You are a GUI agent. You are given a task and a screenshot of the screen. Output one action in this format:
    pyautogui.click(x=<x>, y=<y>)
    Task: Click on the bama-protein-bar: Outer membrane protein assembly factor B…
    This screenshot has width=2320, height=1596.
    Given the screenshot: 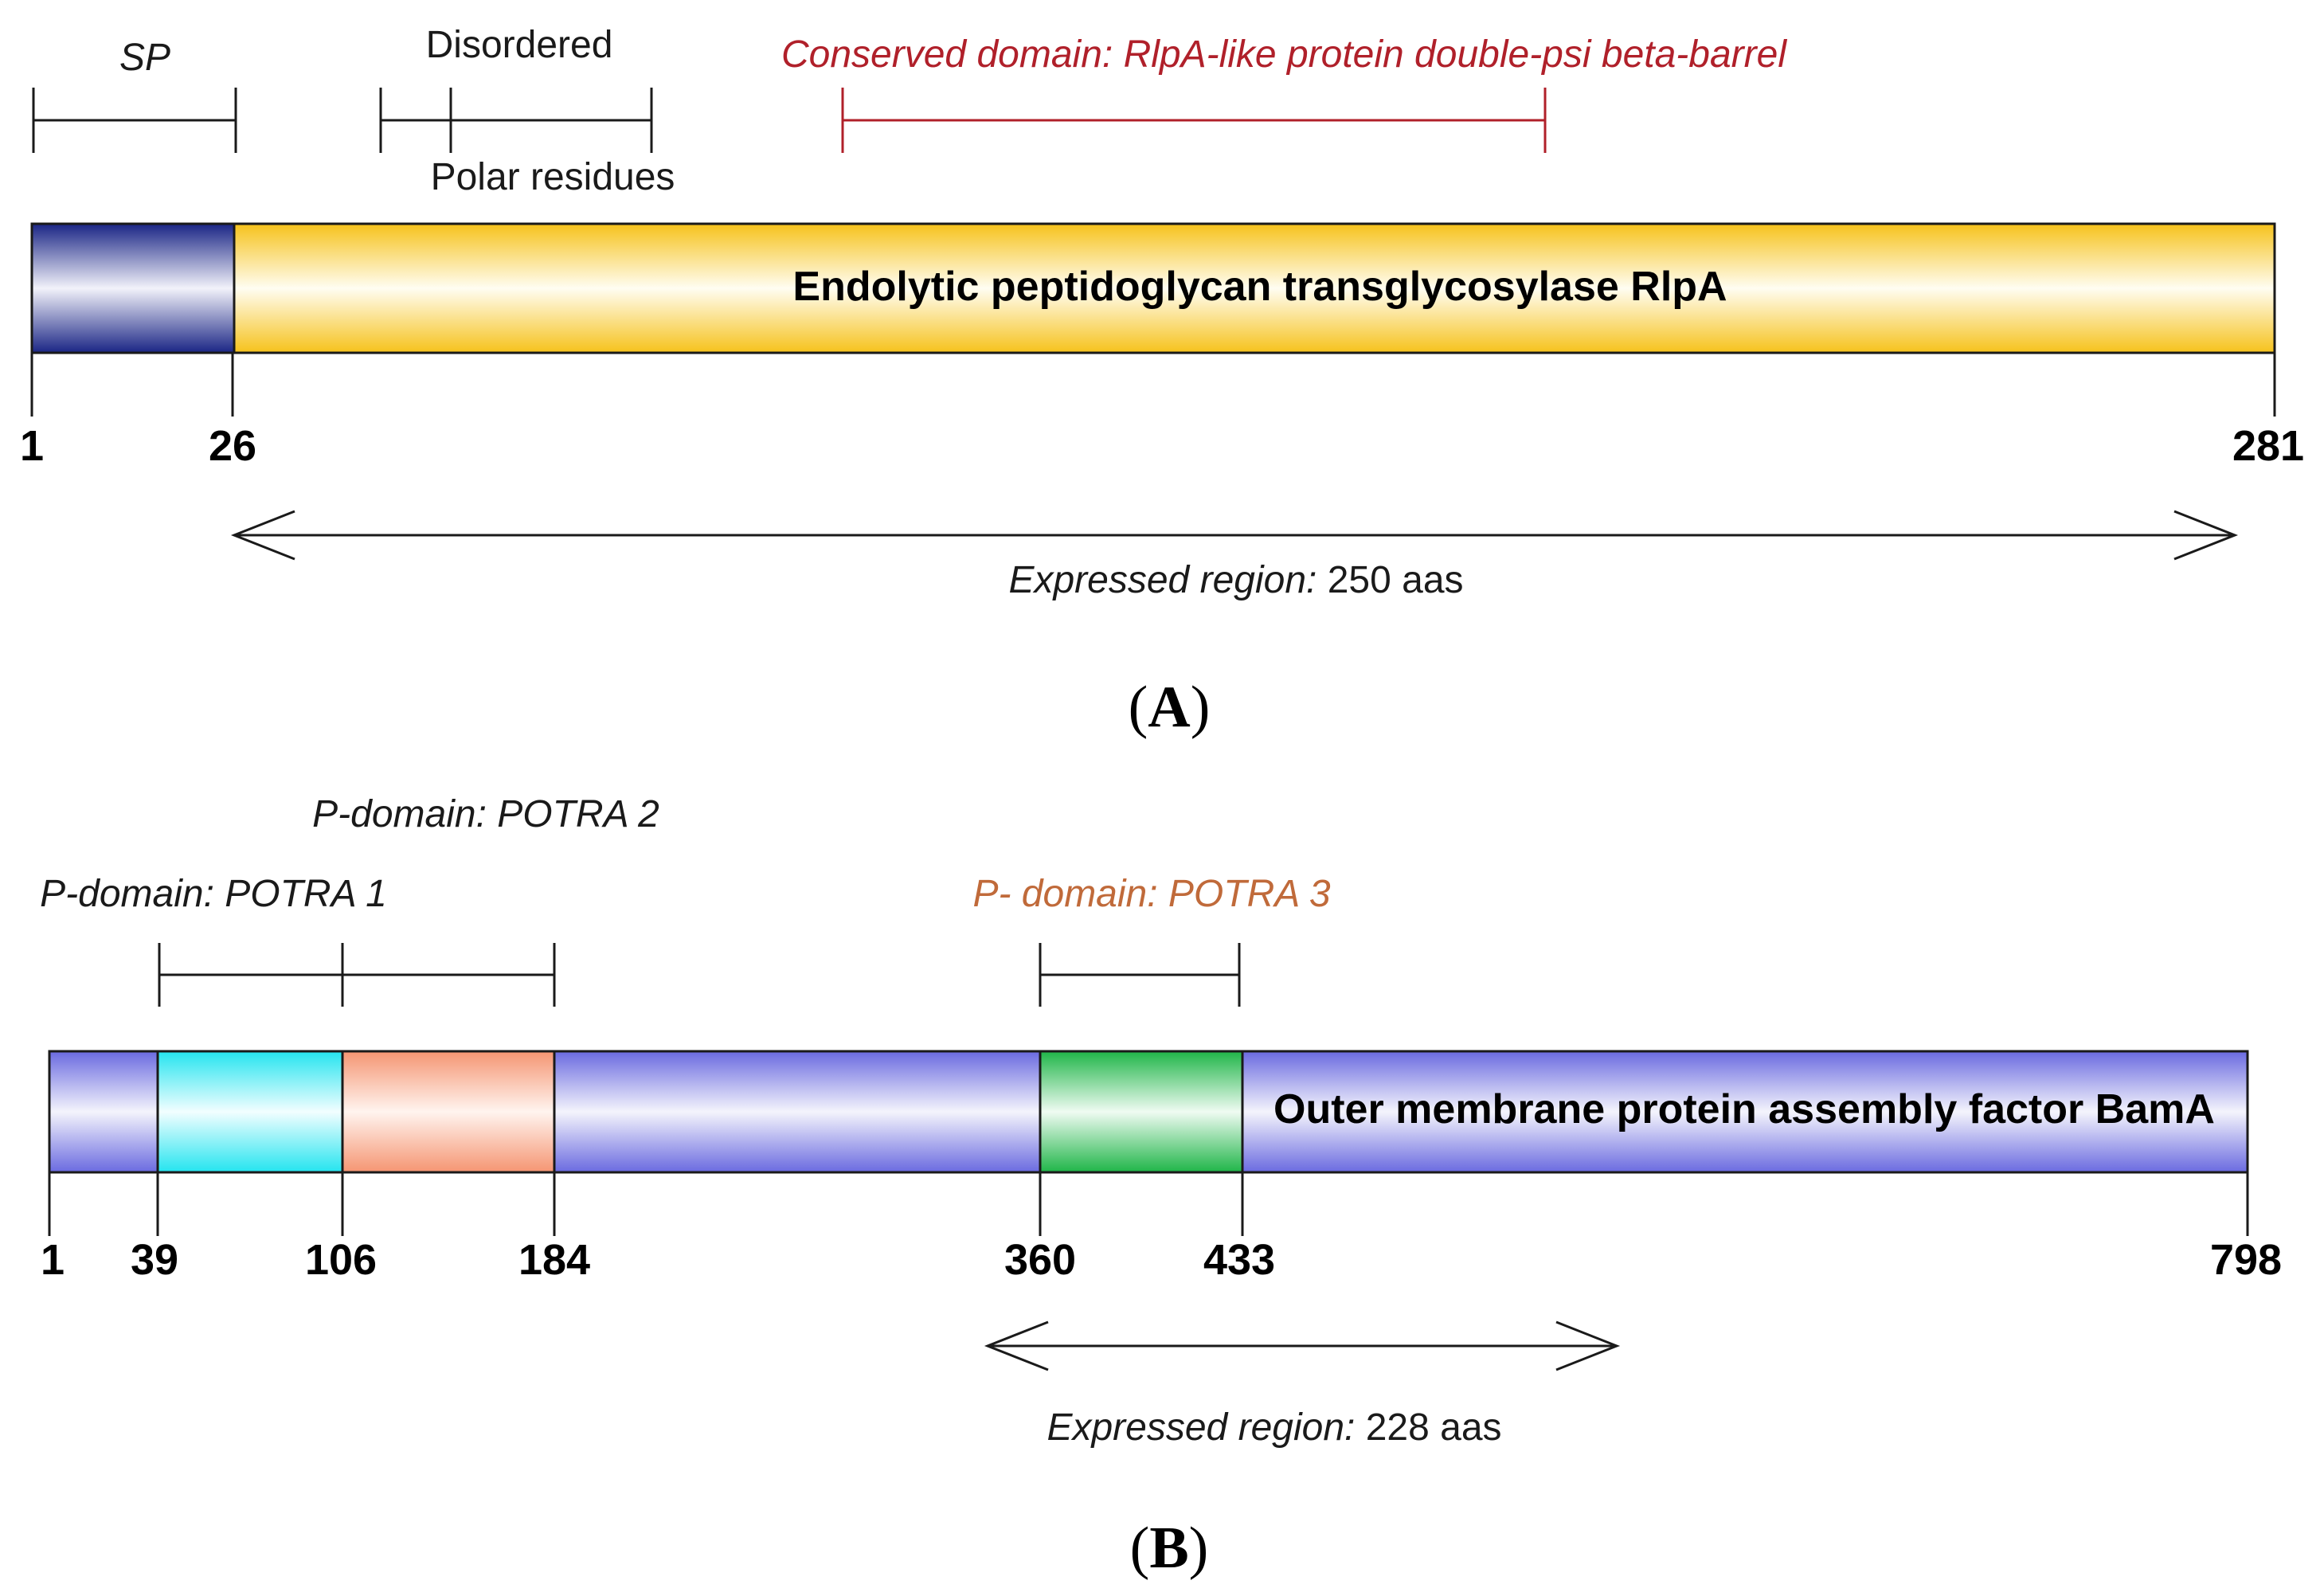 What is the action you would take?
    pyautogui.click(x=1148, y=1112)
    